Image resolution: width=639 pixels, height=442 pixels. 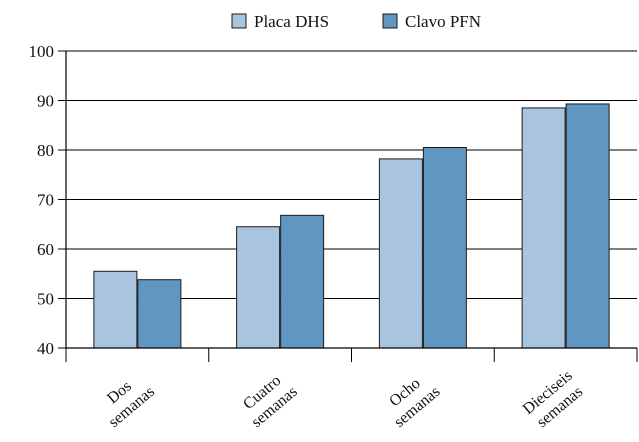 I want to click on y-tick-label: 50, so click(x=45, y=299).